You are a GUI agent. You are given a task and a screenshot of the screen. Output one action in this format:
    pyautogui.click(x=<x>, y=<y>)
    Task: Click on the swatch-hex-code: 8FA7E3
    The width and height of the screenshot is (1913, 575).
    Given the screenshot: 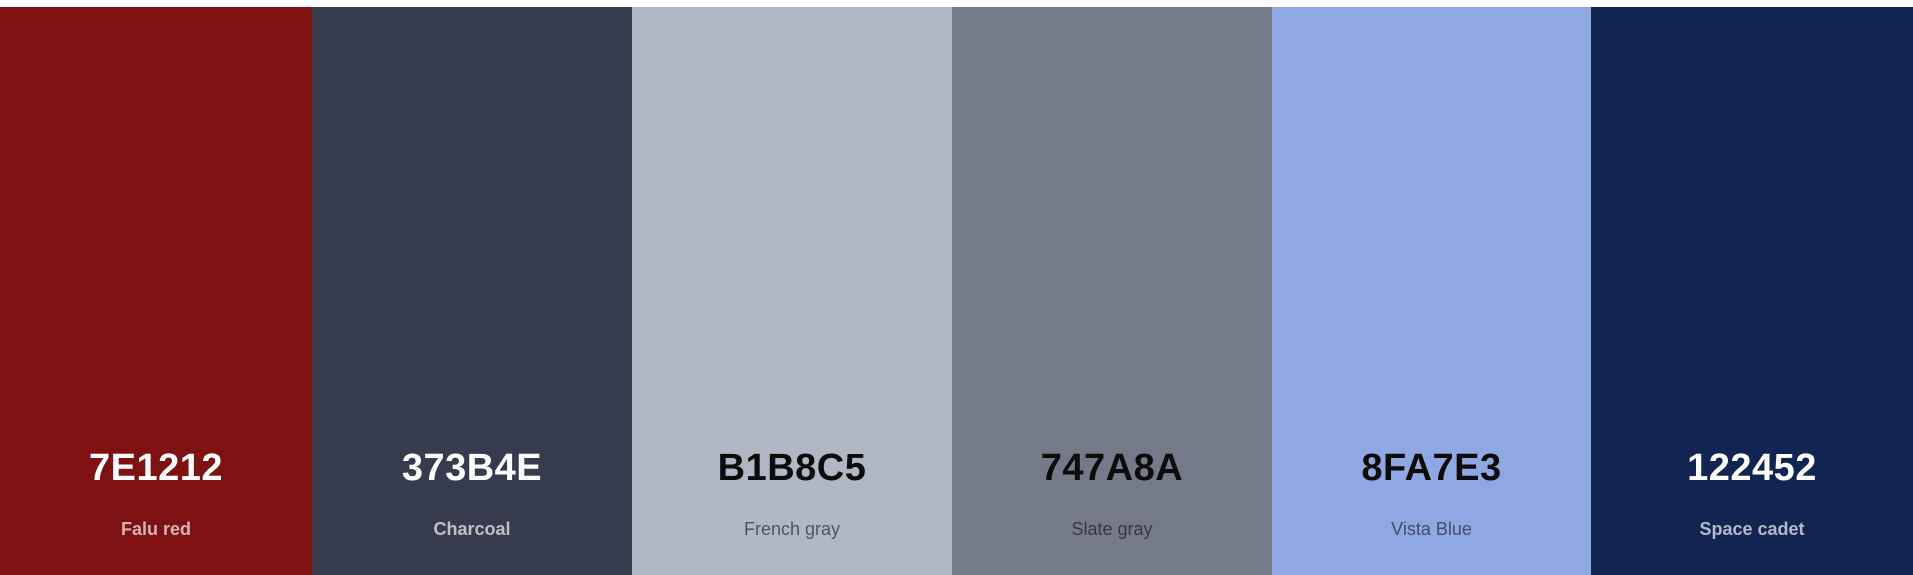 What is the action you would take?
    pyautogui.click(x=1431, y=468)
    